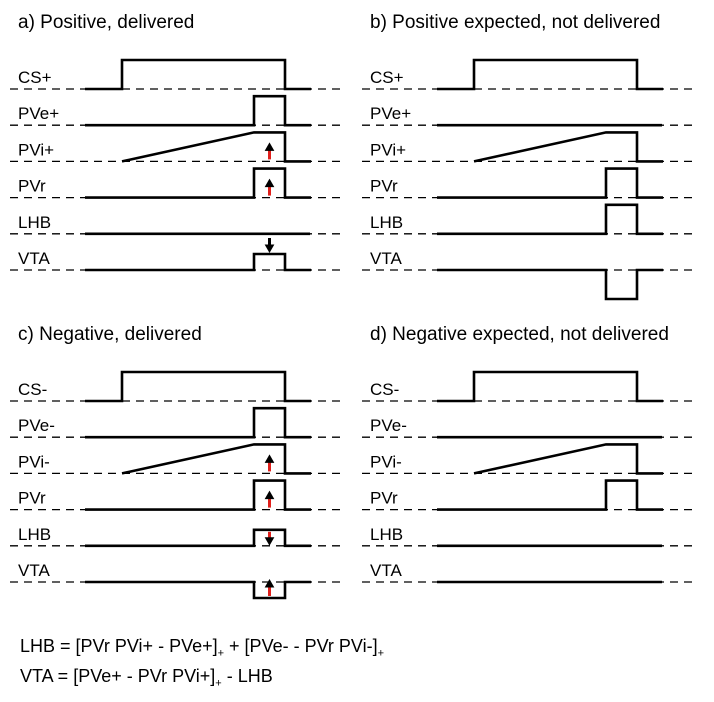 The height and width of the screenshot is (702, 714). Describe the element at coordinates (106, 22) in the screenshot. I see `panel-a-title: a) Positive, delivered` at that location.